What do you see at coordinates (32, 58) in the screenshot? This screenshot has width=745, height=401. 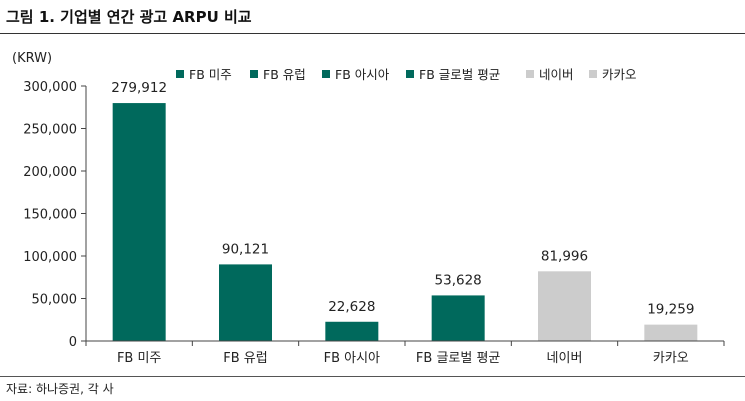 I see `y-axis-unit-label: (KRW)` at bounding box center [32, 58].